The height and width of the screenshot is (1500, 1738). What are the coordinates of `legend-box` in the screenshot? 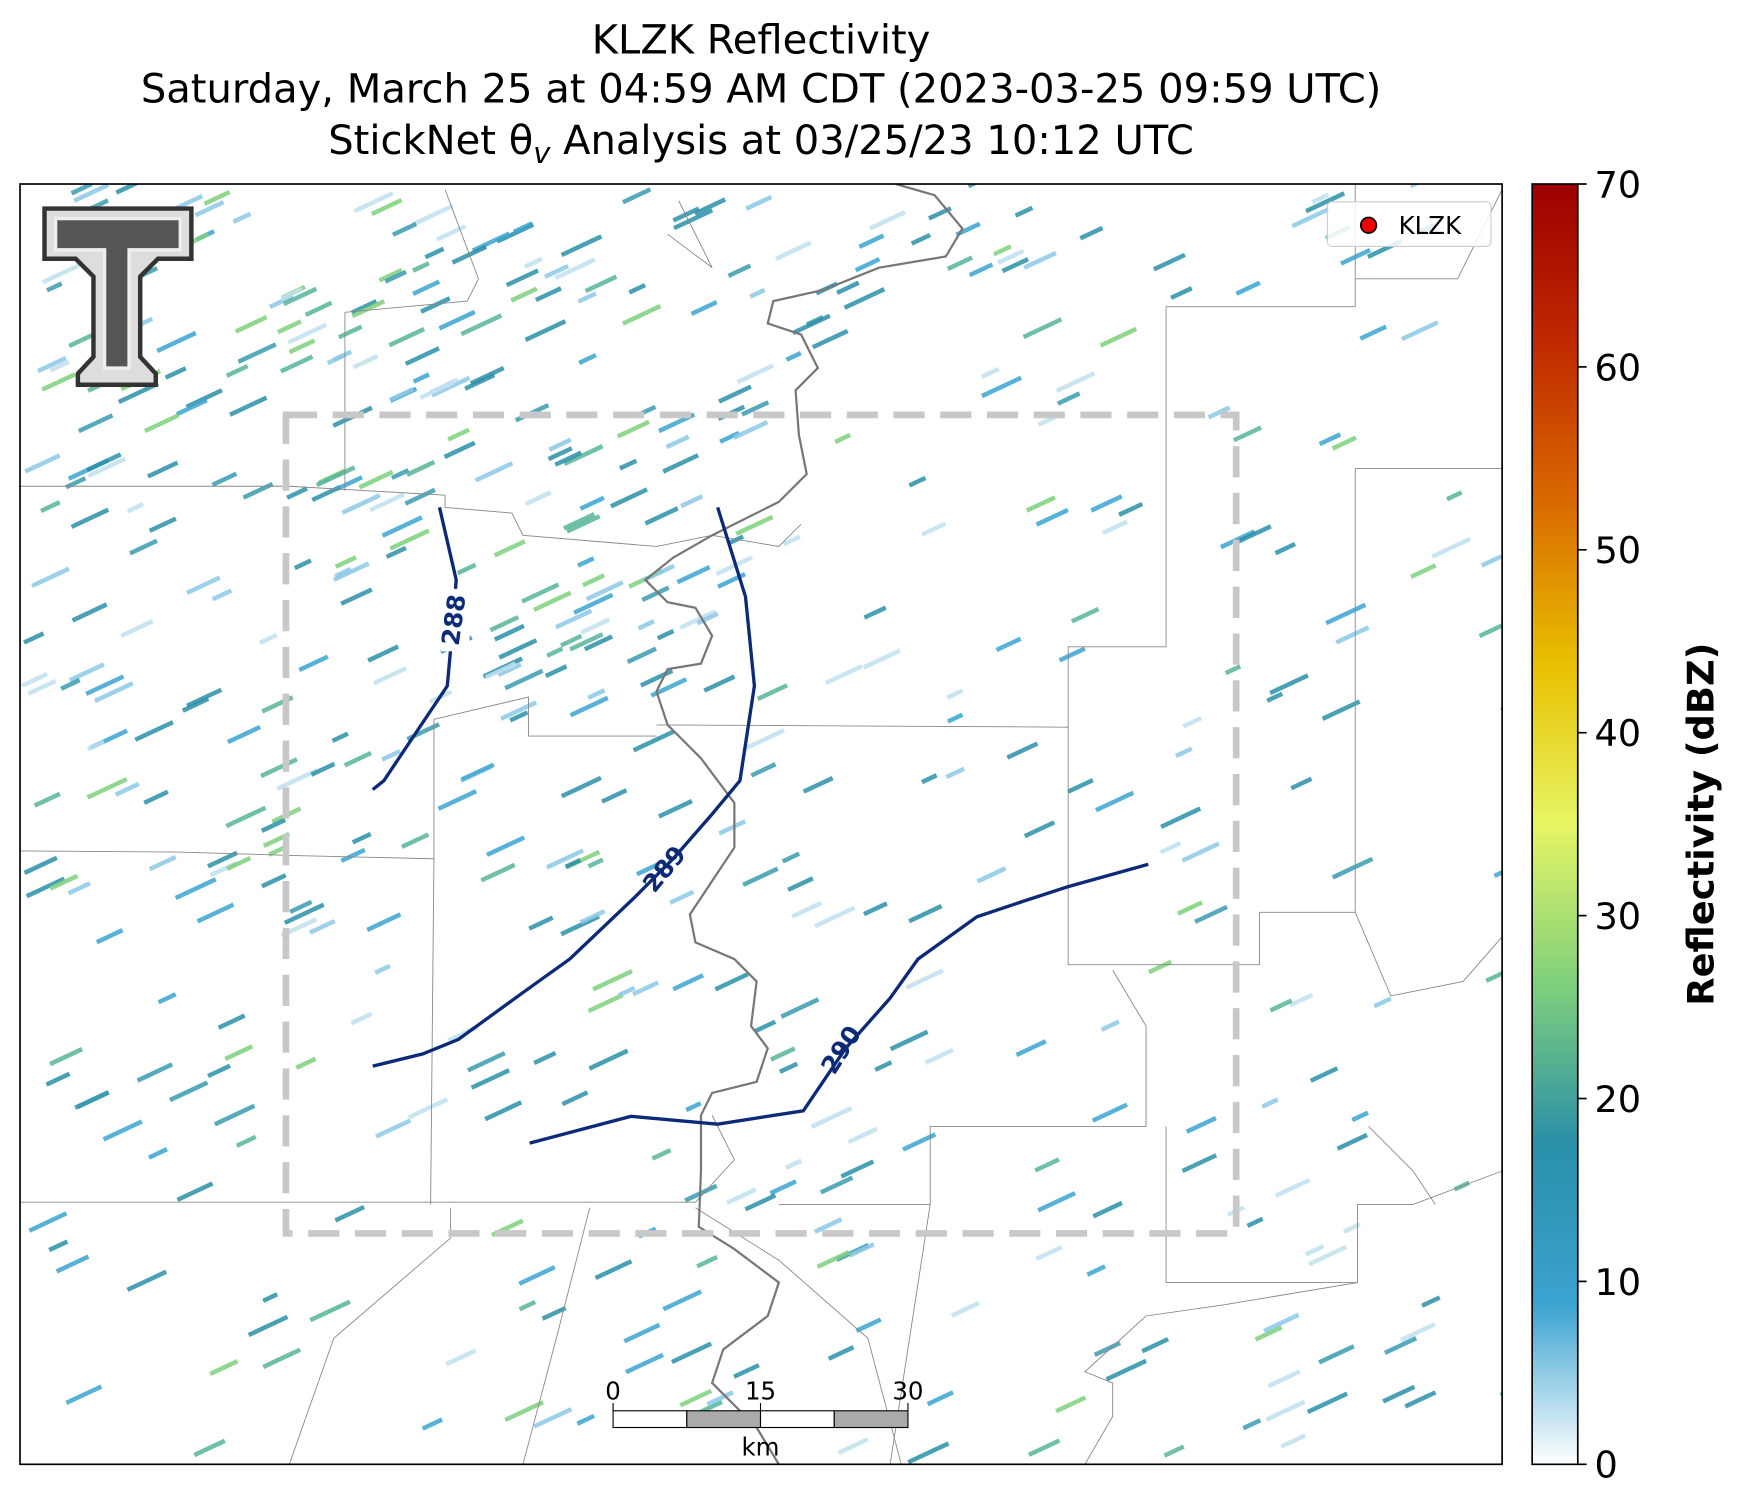 It's located at (1409, 224).